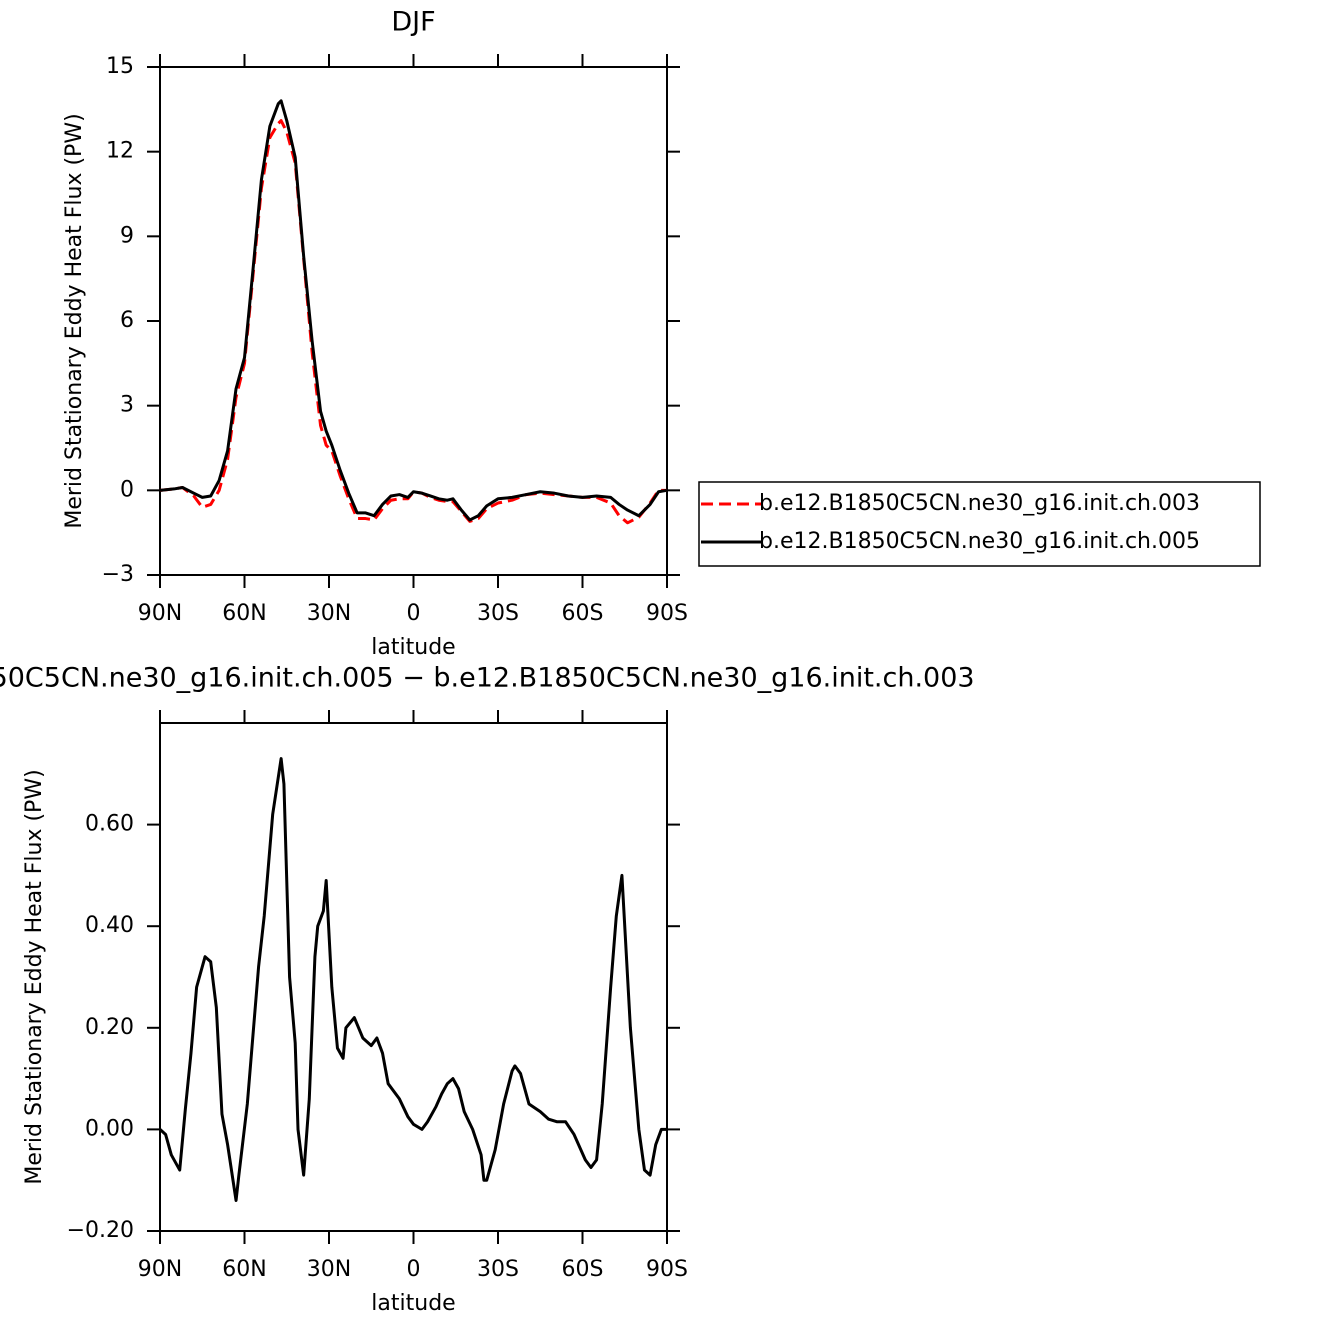 The width and height of the screenshot is (1322, 1325). I want to click on y-tick-label: −0.20, so click(100, 1230).